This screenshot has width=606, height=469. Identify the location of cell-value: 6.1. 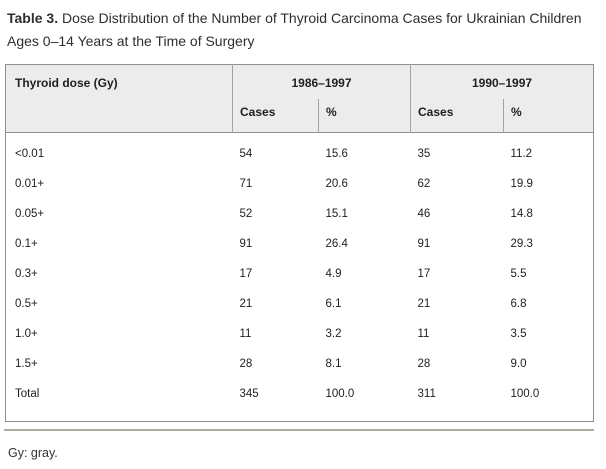
(364, 304).